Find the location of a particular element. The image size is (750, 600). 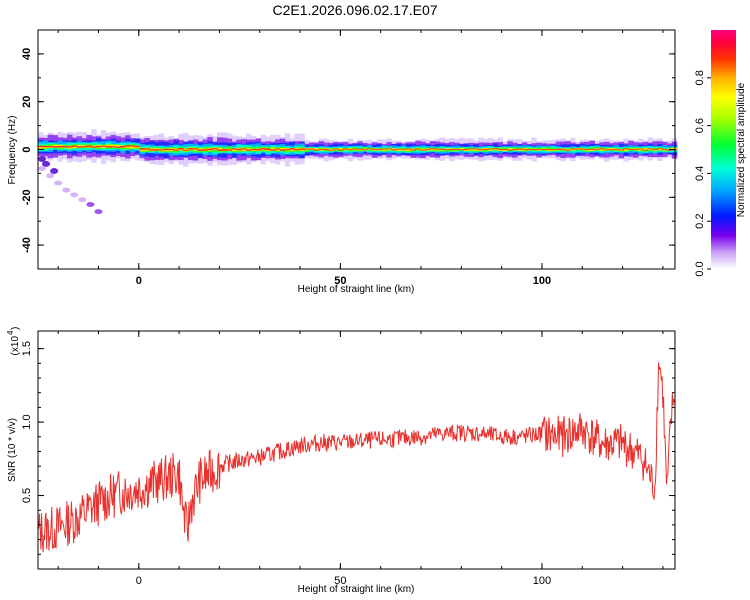

snr-scale-label: (x10 is located at coordinates (15, 346).